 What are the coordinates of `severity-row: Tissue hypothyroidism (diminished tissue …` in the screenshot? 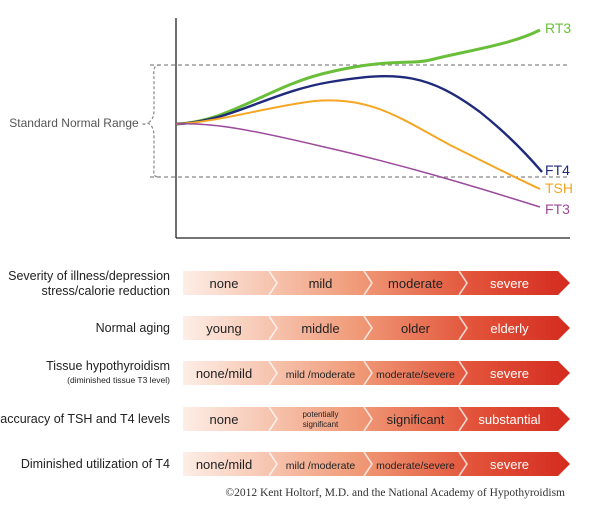 It's located at (308, 372).